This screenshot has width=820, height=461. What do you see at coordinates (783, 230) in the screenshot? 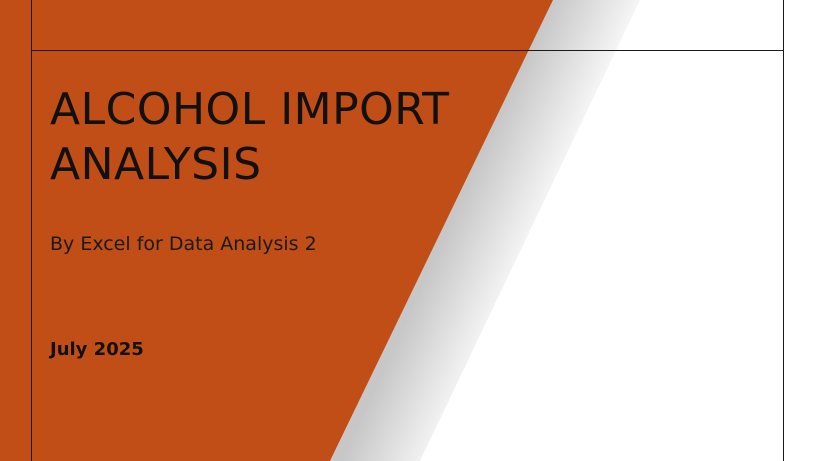
I see `right-vertical-rule` at bounding box center [783, 230].